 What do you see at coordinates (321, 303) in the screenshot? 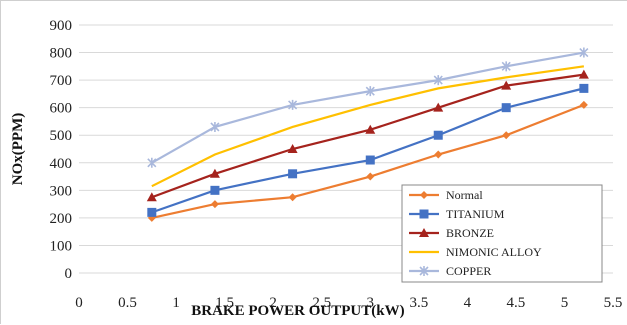
I see `x-tick-label: 2.5` at bounding box center [321, 303].